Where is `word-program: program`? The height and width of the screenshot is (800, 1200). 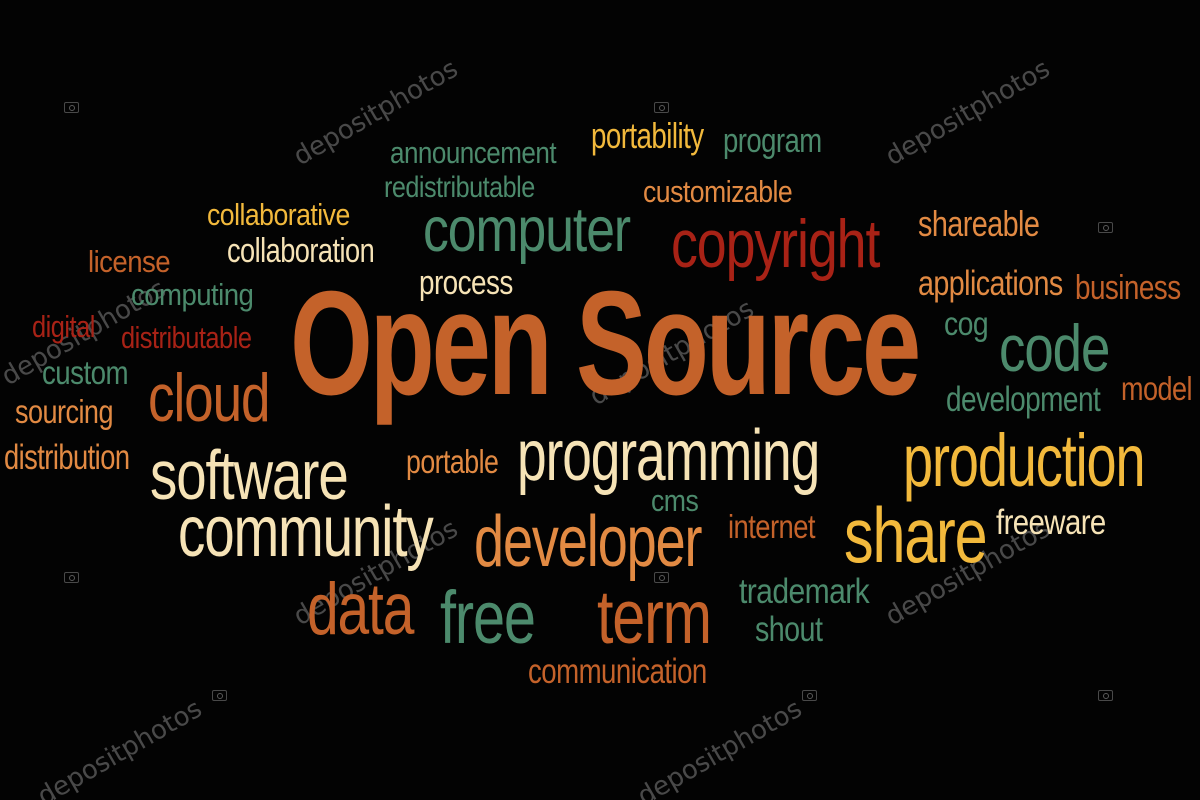
word-program: program is located at coordinates (772, 141).